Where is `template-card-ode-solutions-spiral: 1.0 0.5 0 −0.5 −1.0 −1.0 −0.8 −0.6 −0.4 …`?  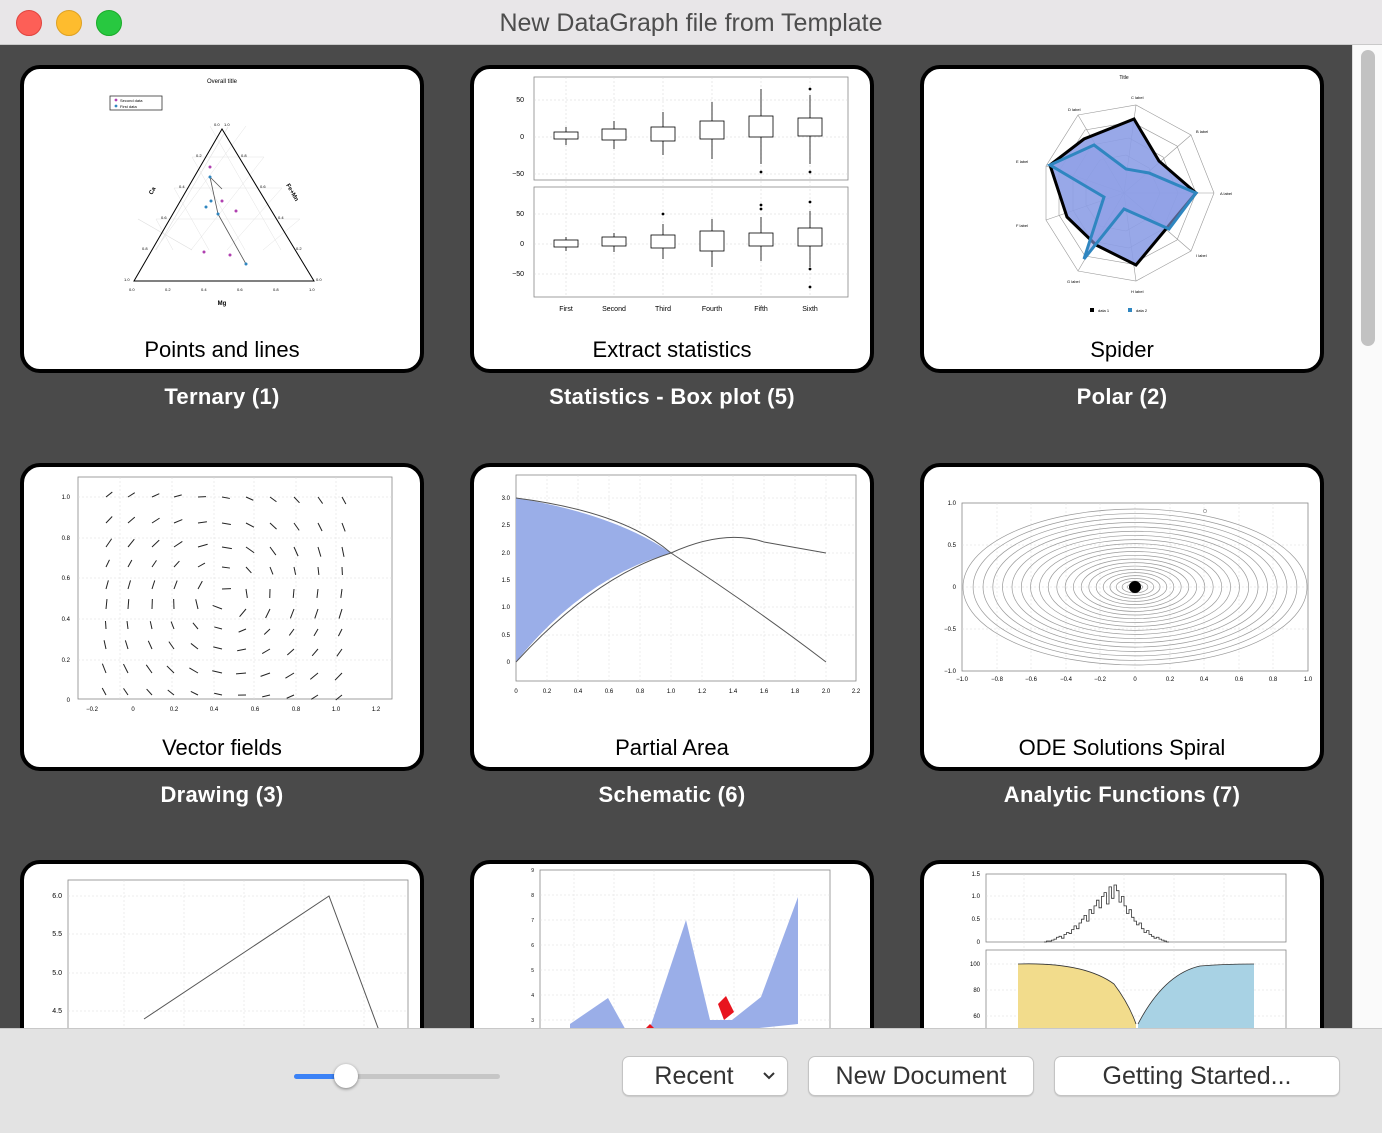 template-card-ode-solutions-spiral: 1.0 0.5 0 −0.5 −1.0 −1.0 −0.8 −0.6 −0.4 … is located at coordinates (1122, 617).